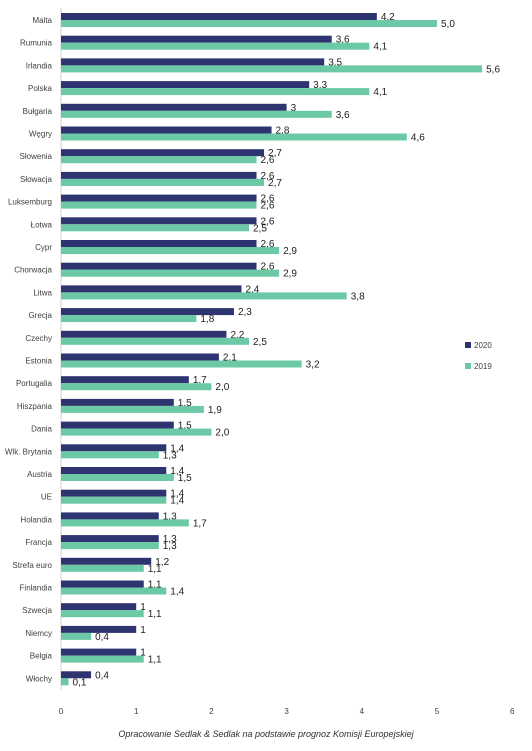 The image size is (532, 751). Describe the element at coordinates (493, 69) in the screenshot. I see `data-label-2019: 5,6` at that location.